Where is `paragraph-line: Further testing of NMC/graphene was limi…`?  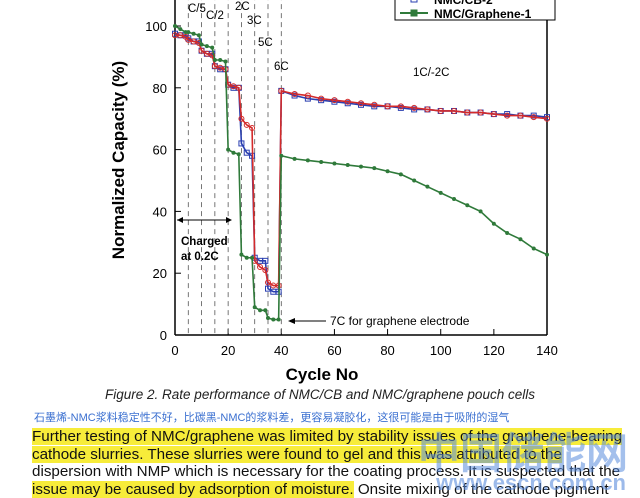 paragraph-line: Further testing of NMC/graphene was limi… is located at coordinates (327, 437).